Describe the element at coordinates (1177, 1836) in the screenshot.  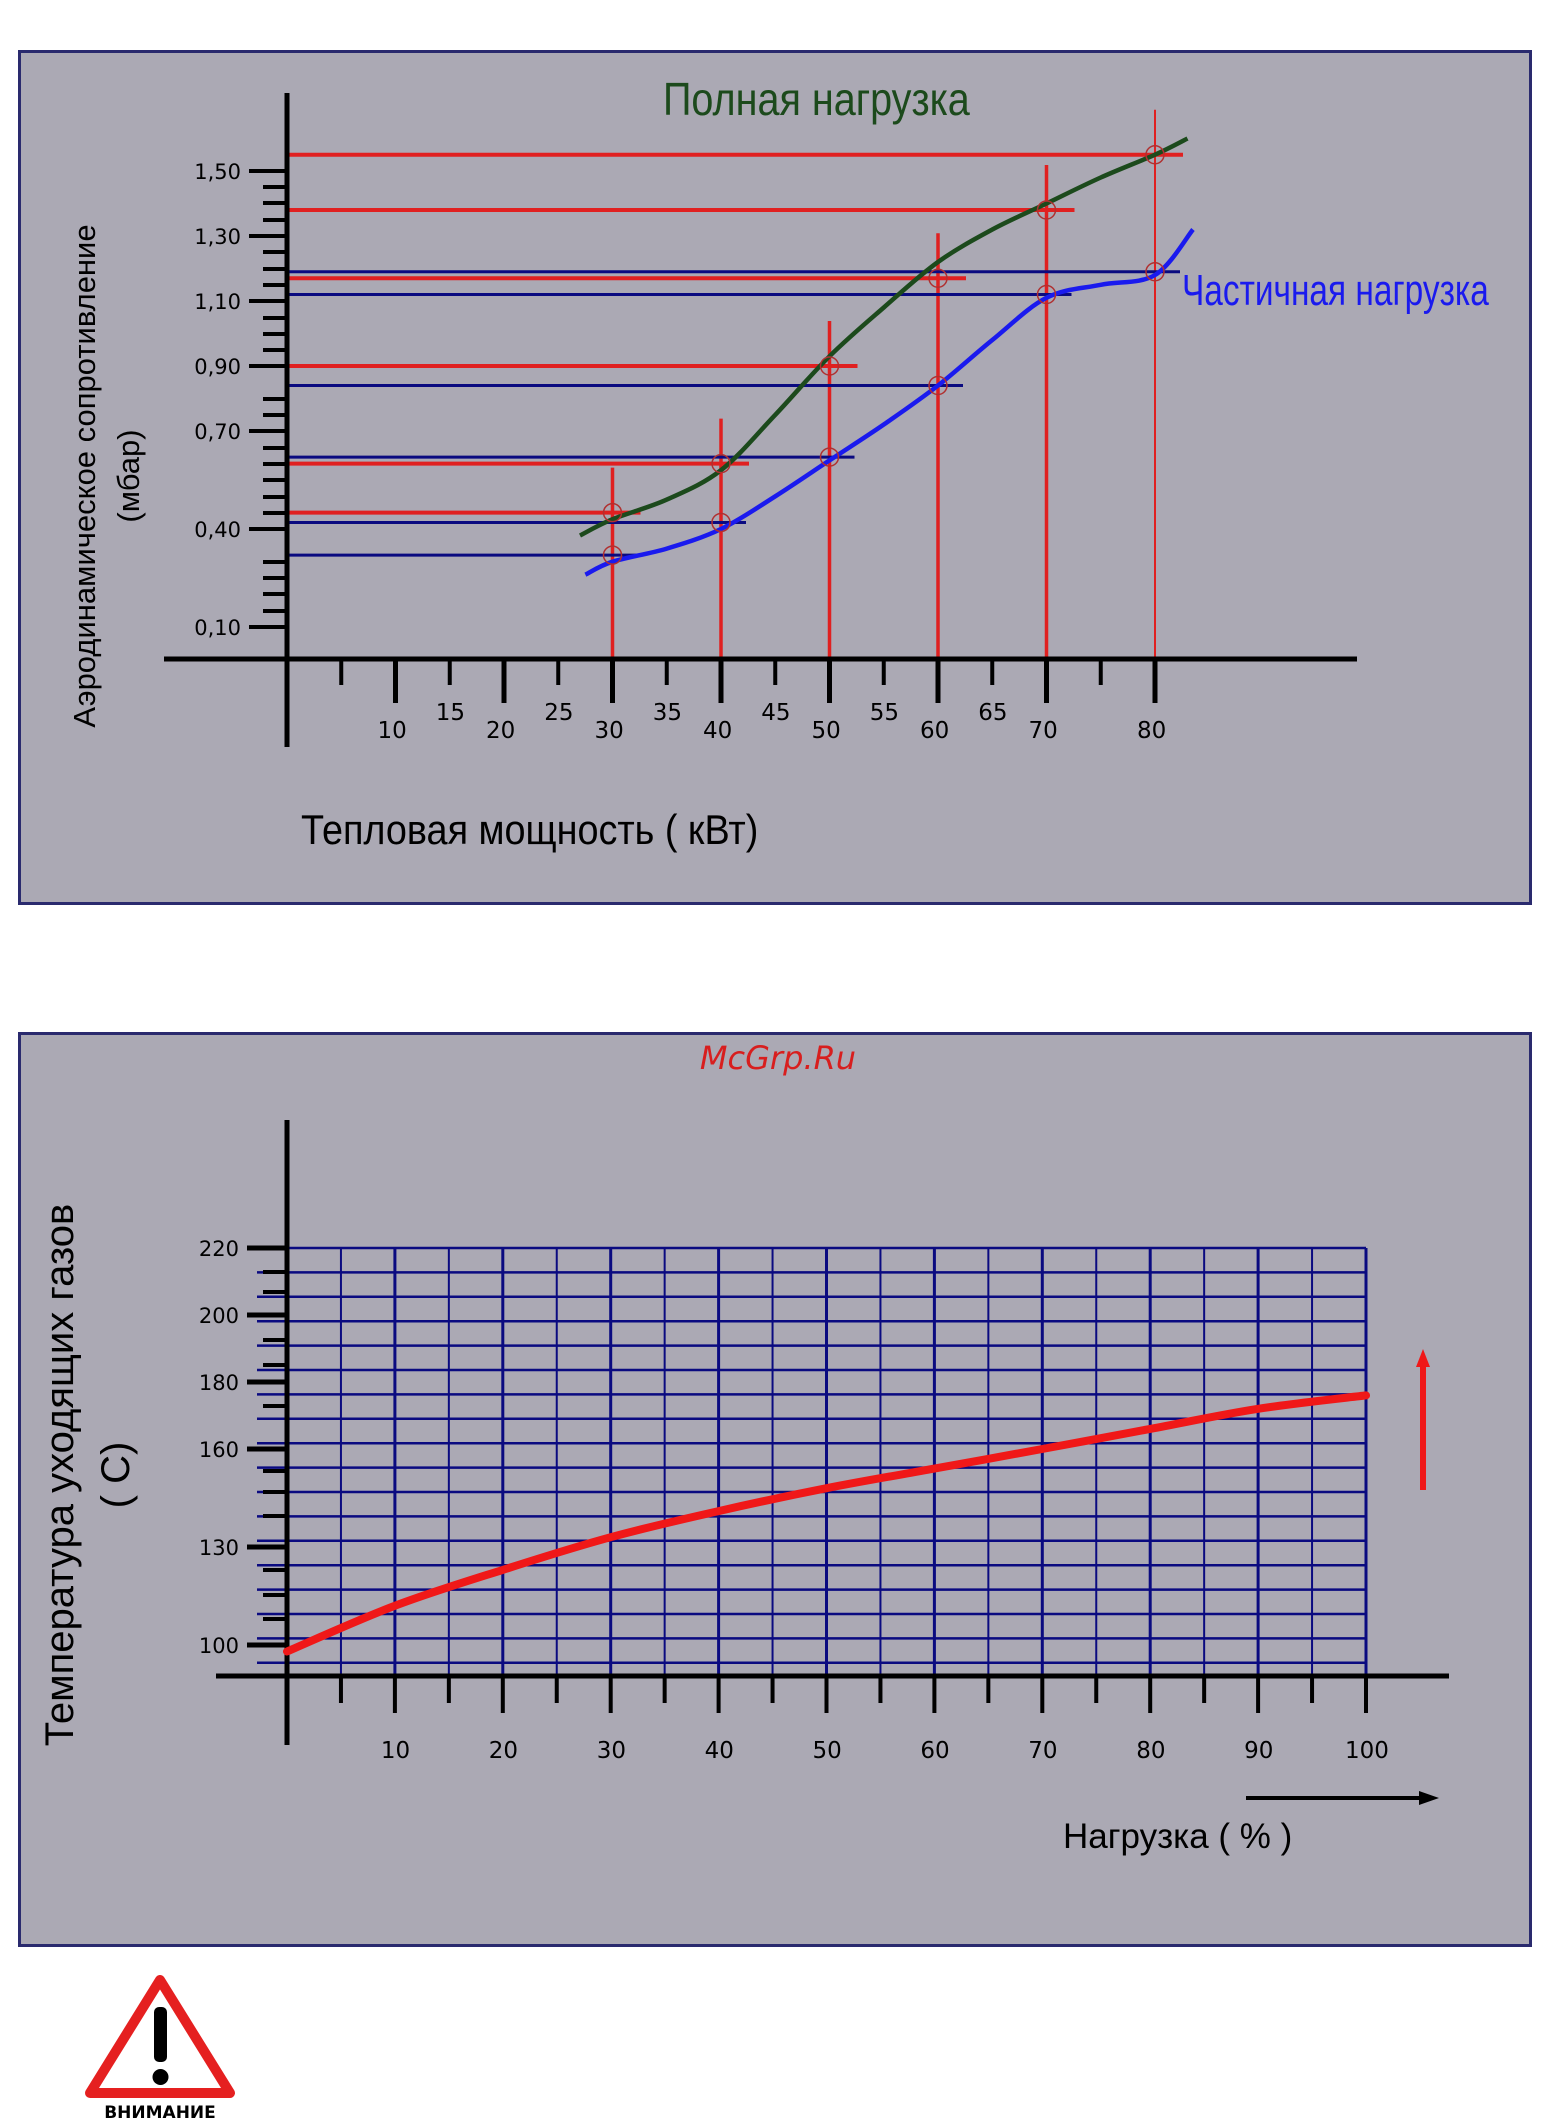
I see `x-axis-title: Нагрузка ( % )` at that location.